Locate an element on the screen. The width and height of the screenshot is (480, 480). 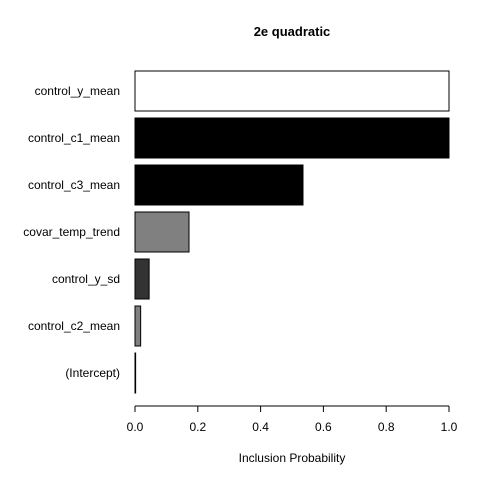
bar-control-c3-mean is located at coordinates (219, 185).